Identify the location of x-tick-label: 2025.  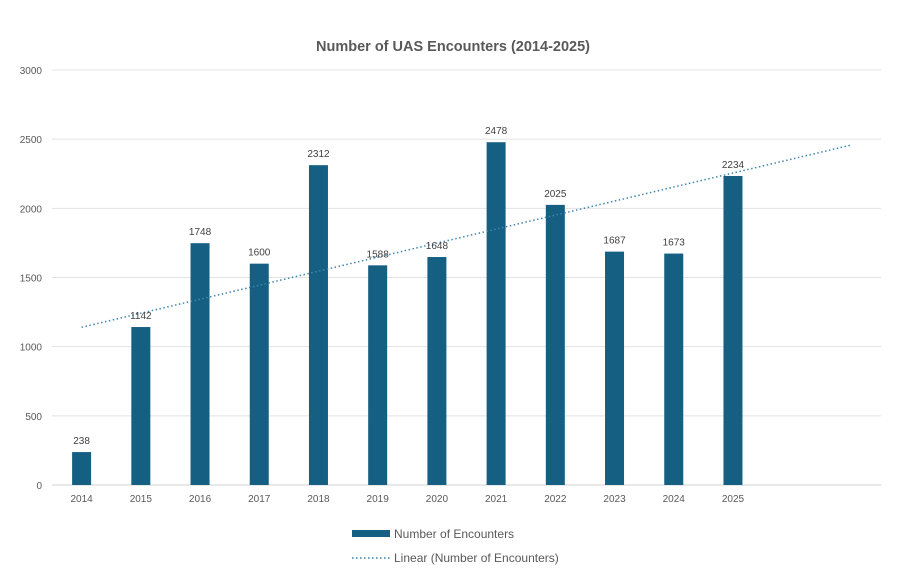
(733, 499).